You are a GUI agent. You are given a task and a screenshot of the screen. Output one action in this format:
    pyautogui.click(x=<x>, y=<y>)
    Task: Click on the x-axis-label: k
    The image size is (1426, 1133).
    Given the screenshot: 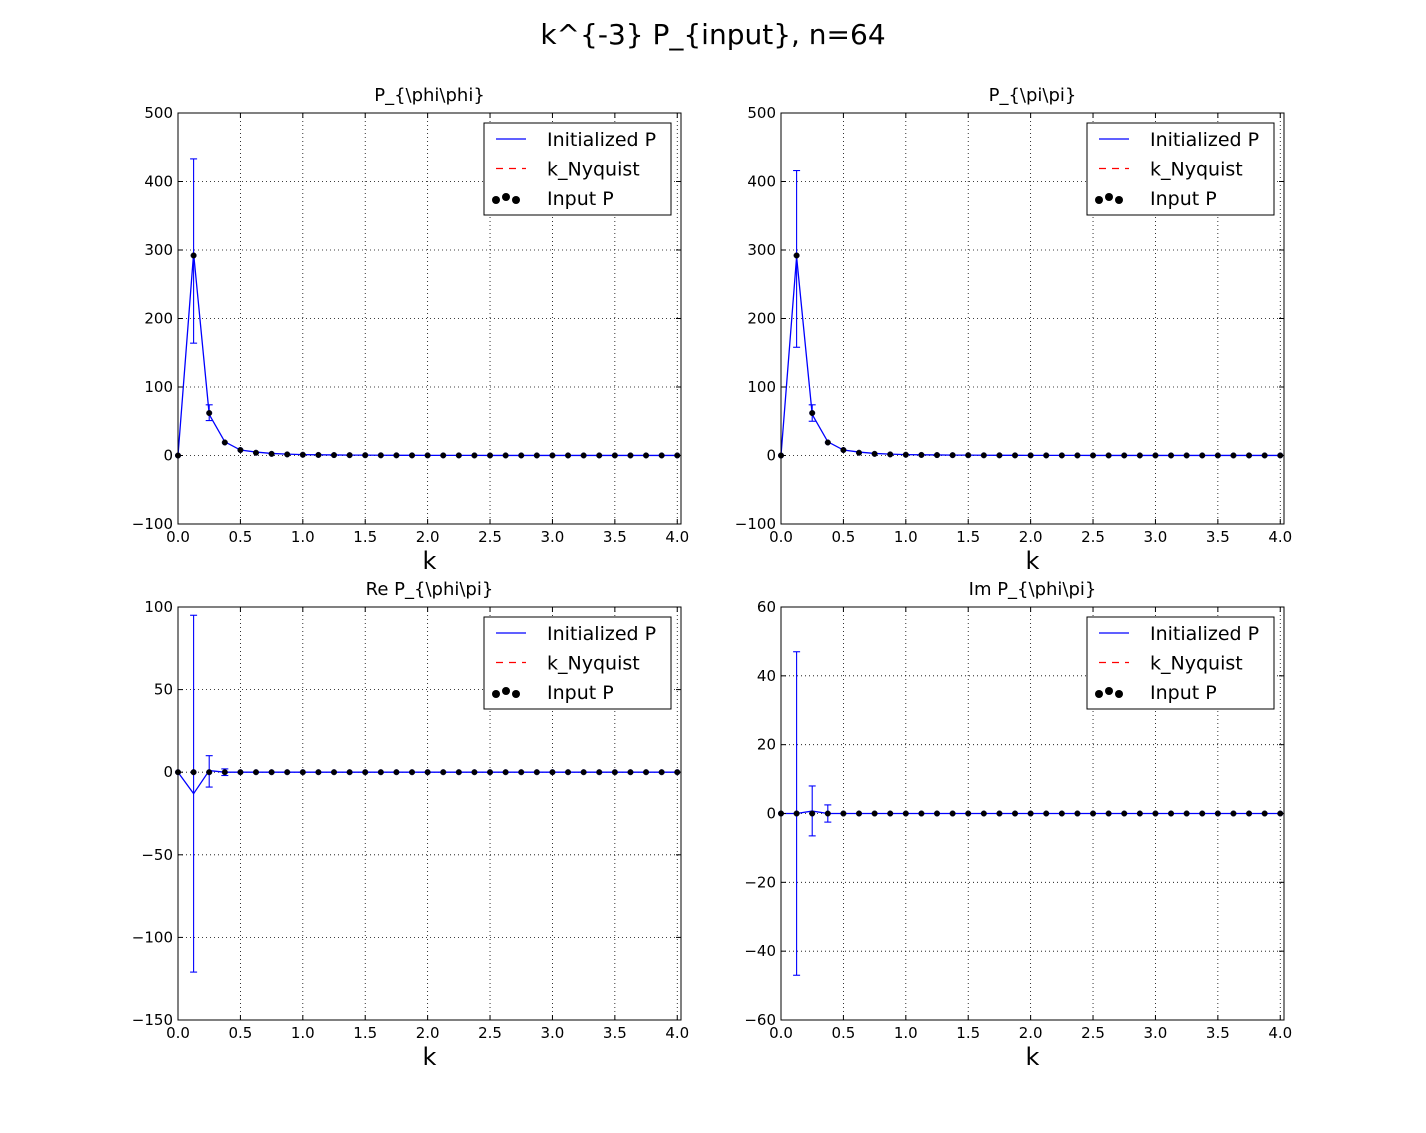 What is the action you would take?
    pyautogui.click(x=430, y=561)
    